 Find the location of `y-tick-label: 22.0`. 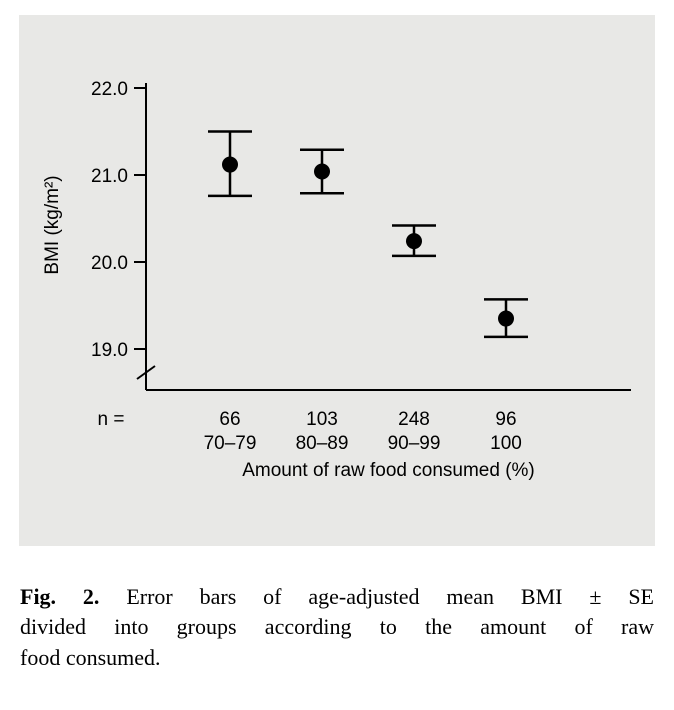

y-tick-label: 22.0 is located at coordinates (109, 89).